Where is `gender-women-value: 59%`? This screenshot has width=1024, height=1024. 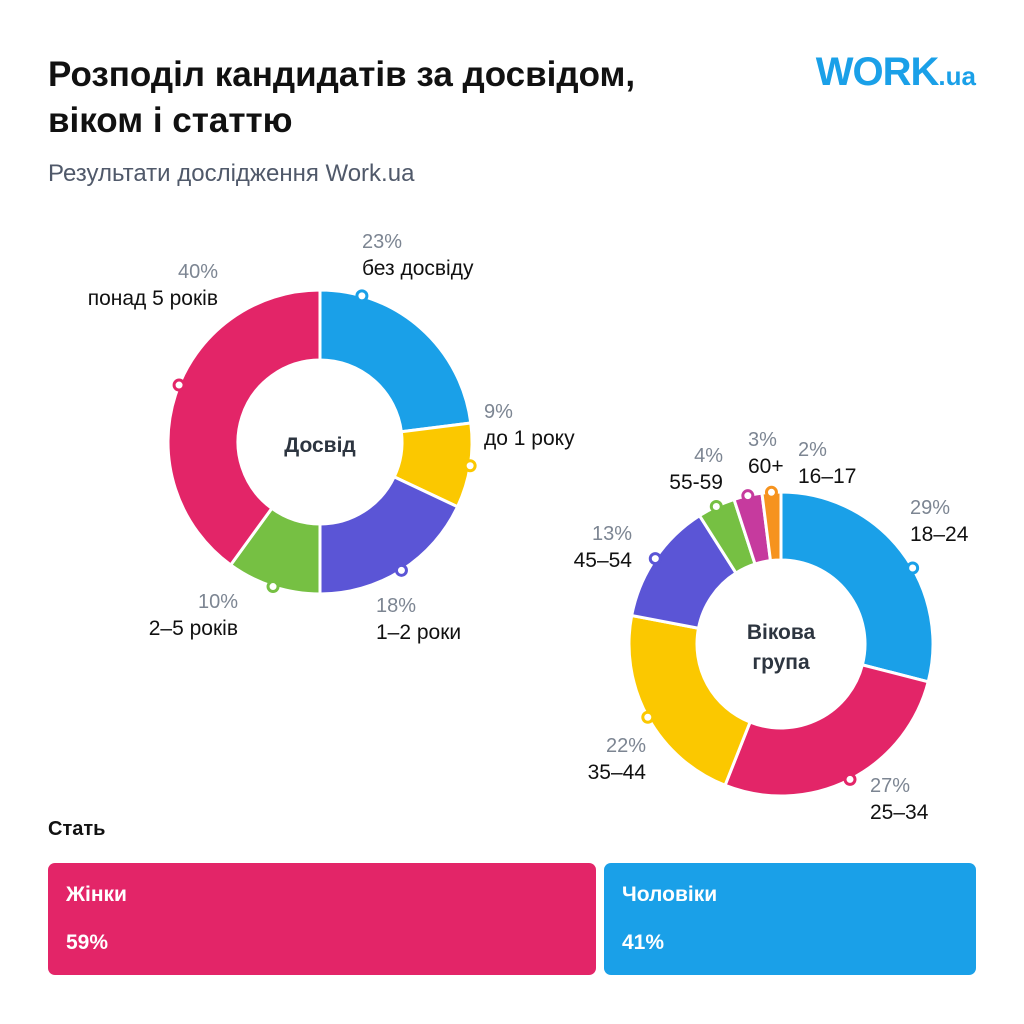
gender-women-value: 59% is located at coordinates (87, 942).